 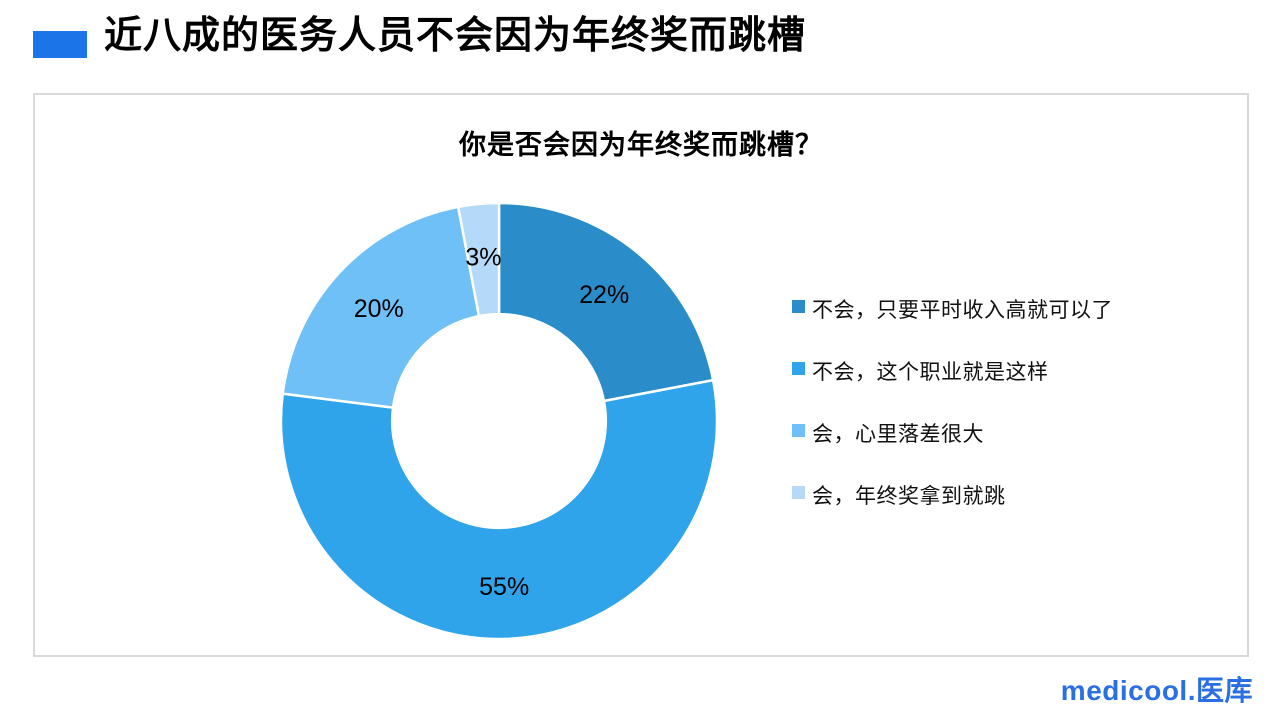 I want to click on legend-item: 不会，这个职业就是这样, so click(x=952, y=370).